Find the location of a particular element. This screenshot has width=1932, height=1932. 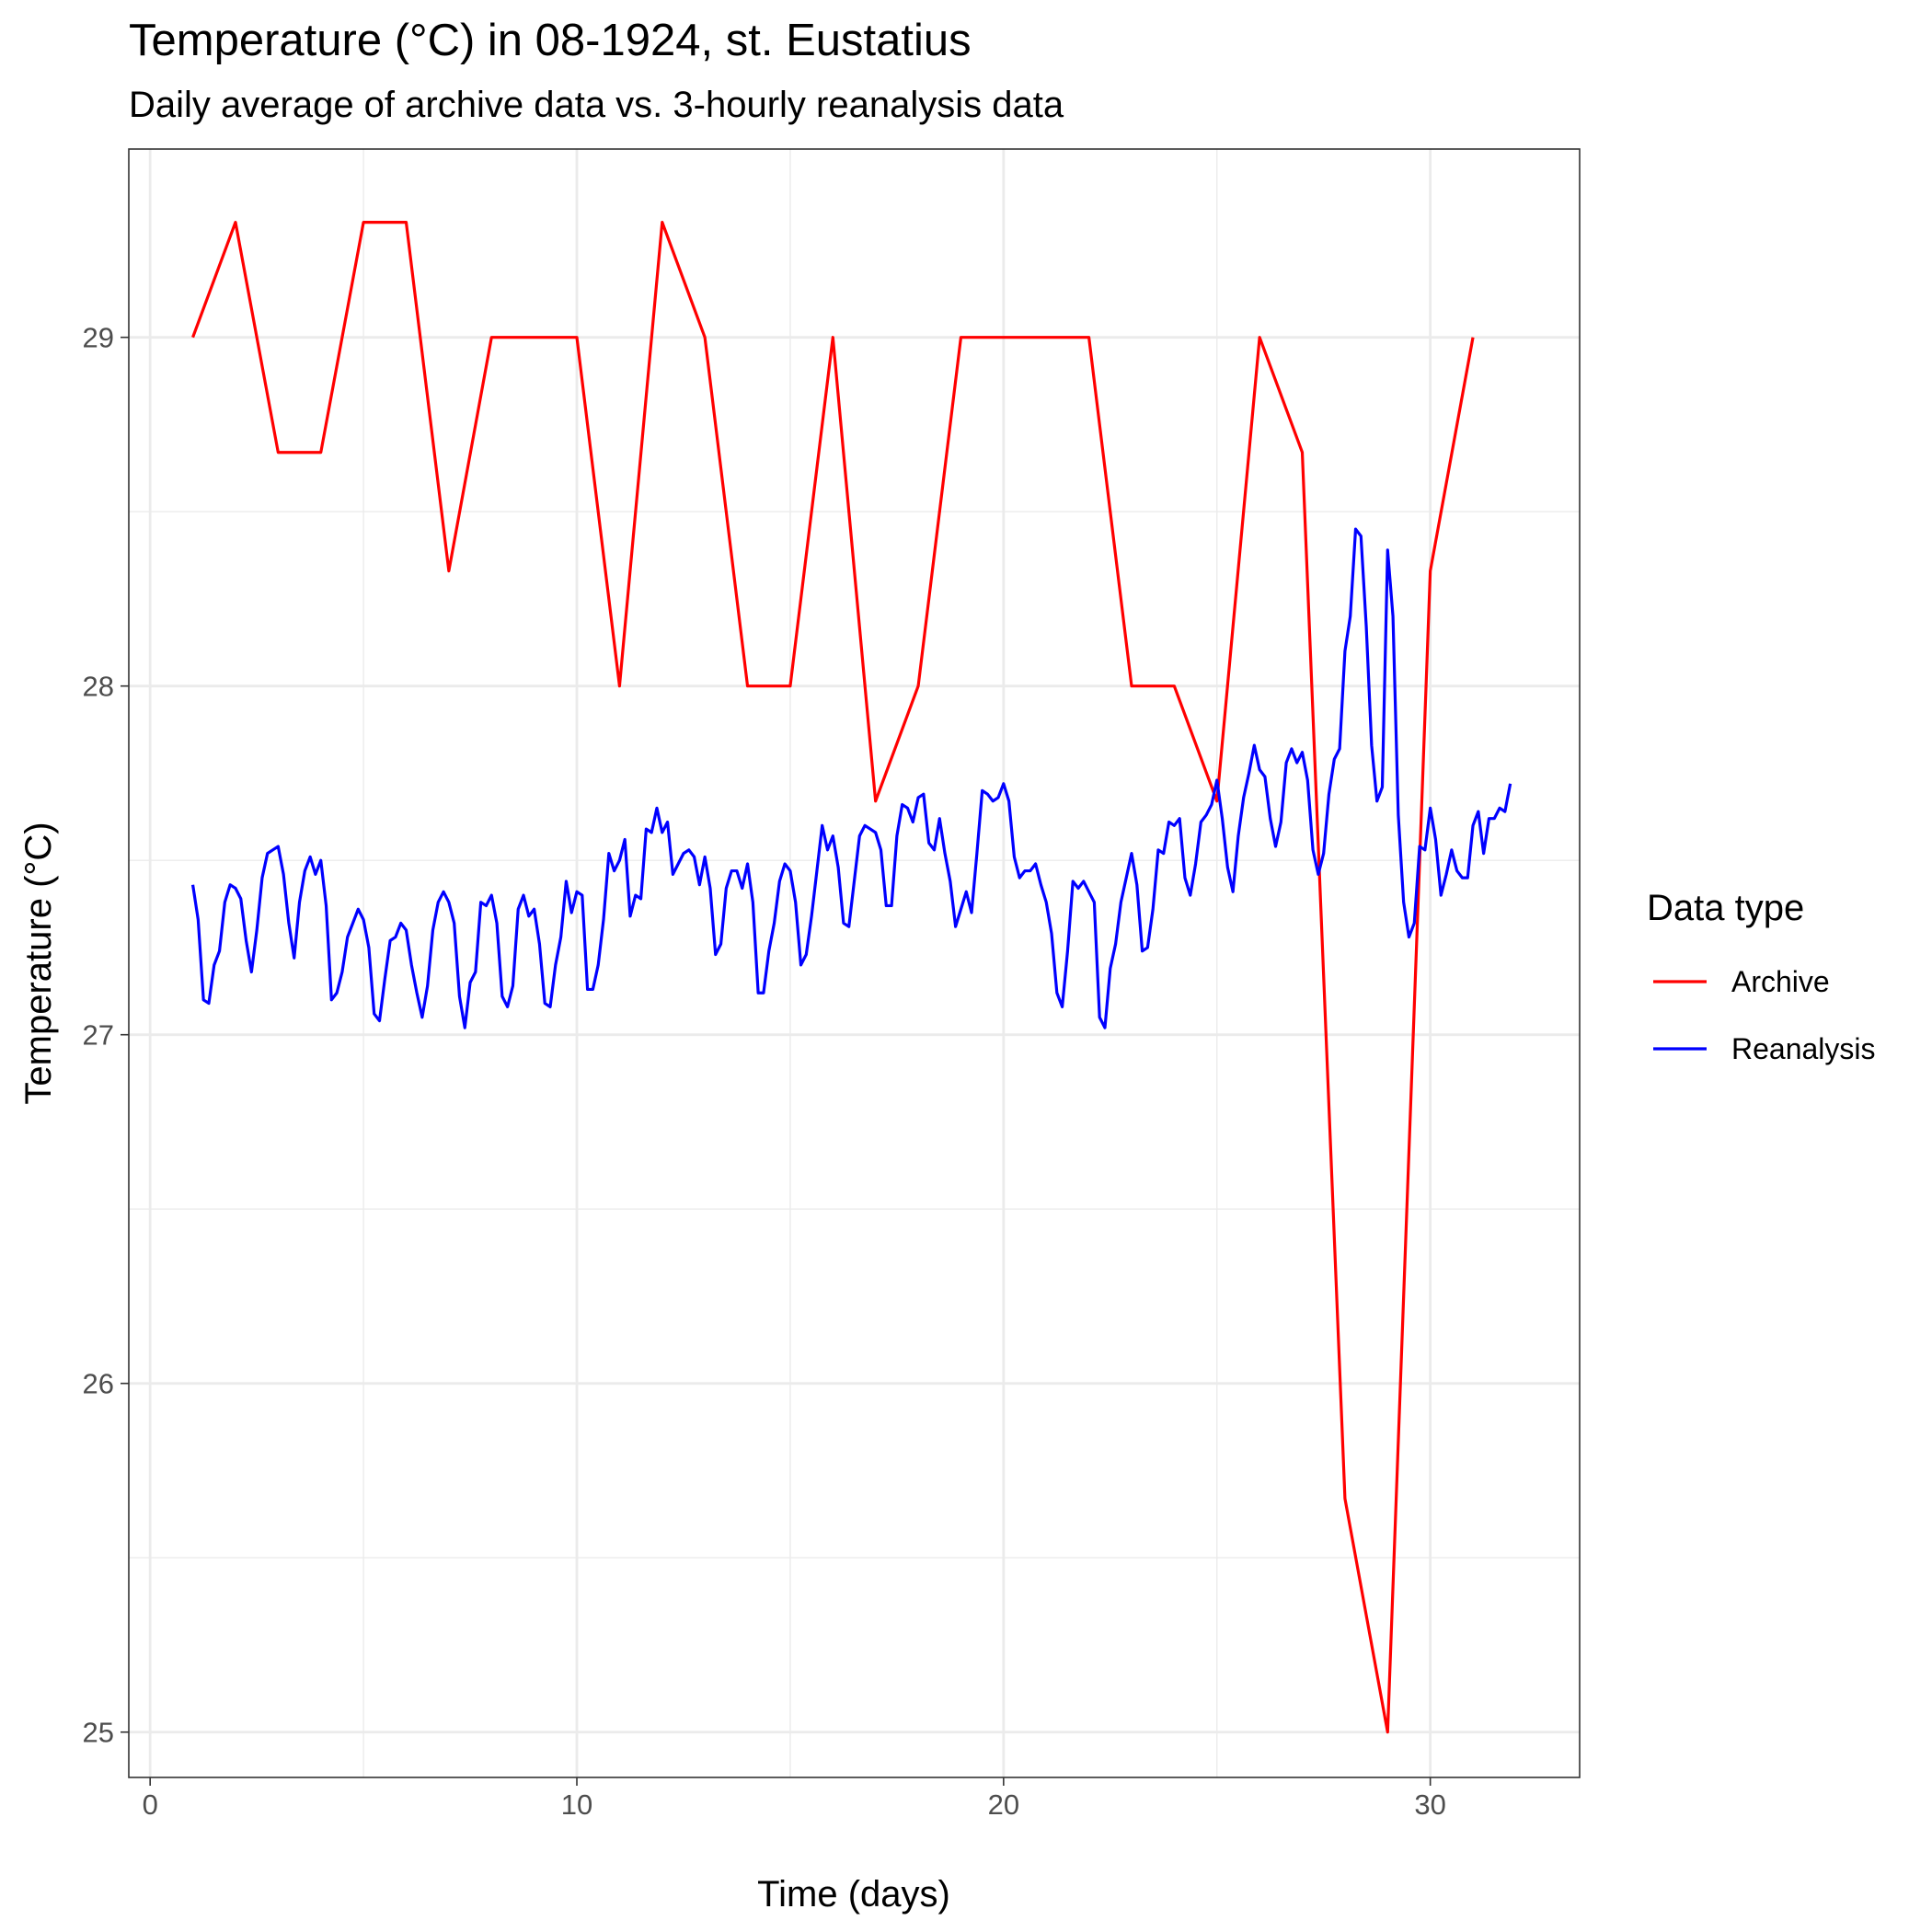

y-tick-label: 27 is located at coordinates (98, 1035).